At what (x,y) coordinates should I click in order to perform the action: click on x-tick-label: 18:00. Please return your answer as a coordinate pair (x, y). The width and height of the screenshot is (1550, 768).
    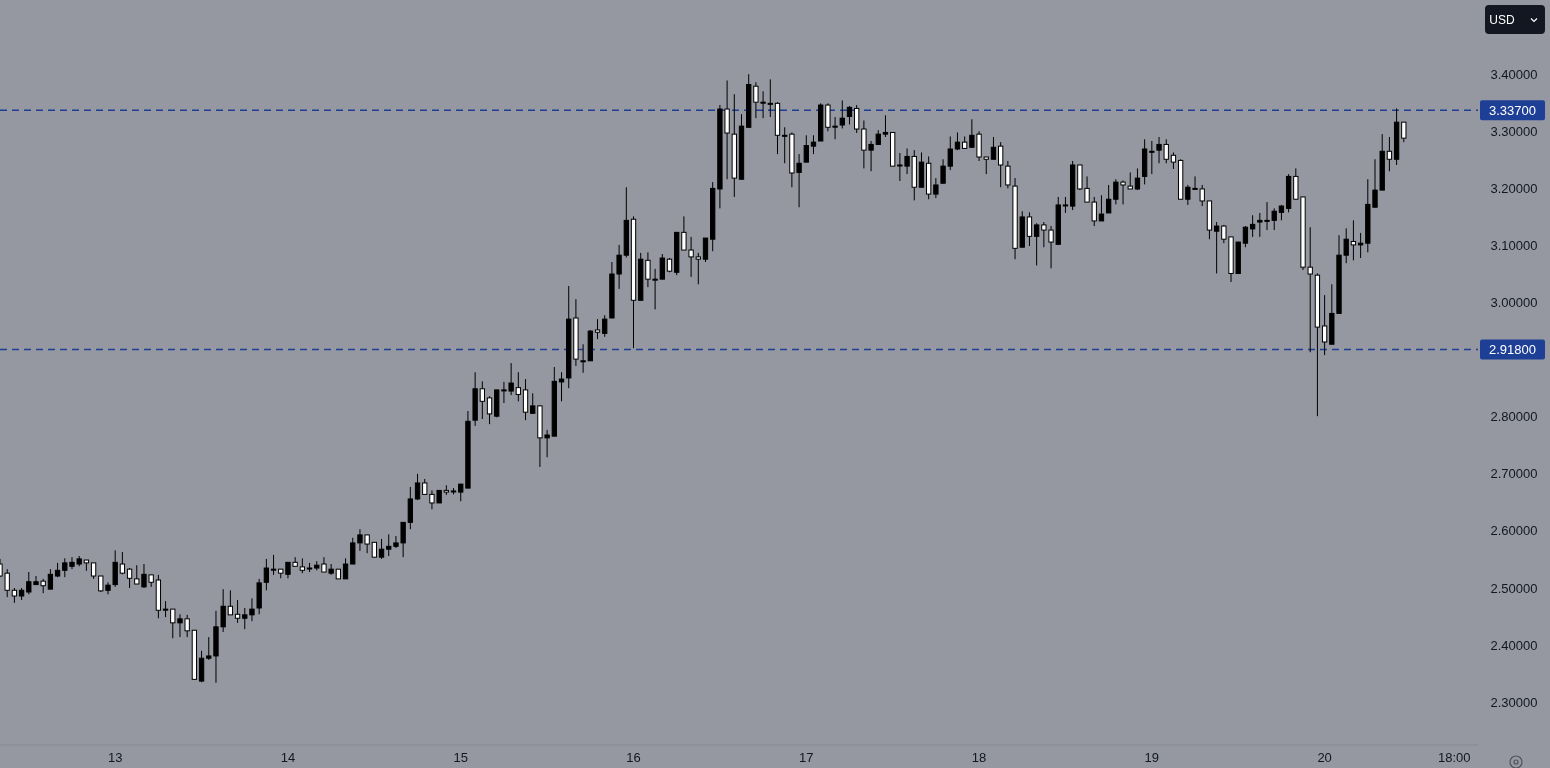
    Looking at the image, I should click on (1454, 757).